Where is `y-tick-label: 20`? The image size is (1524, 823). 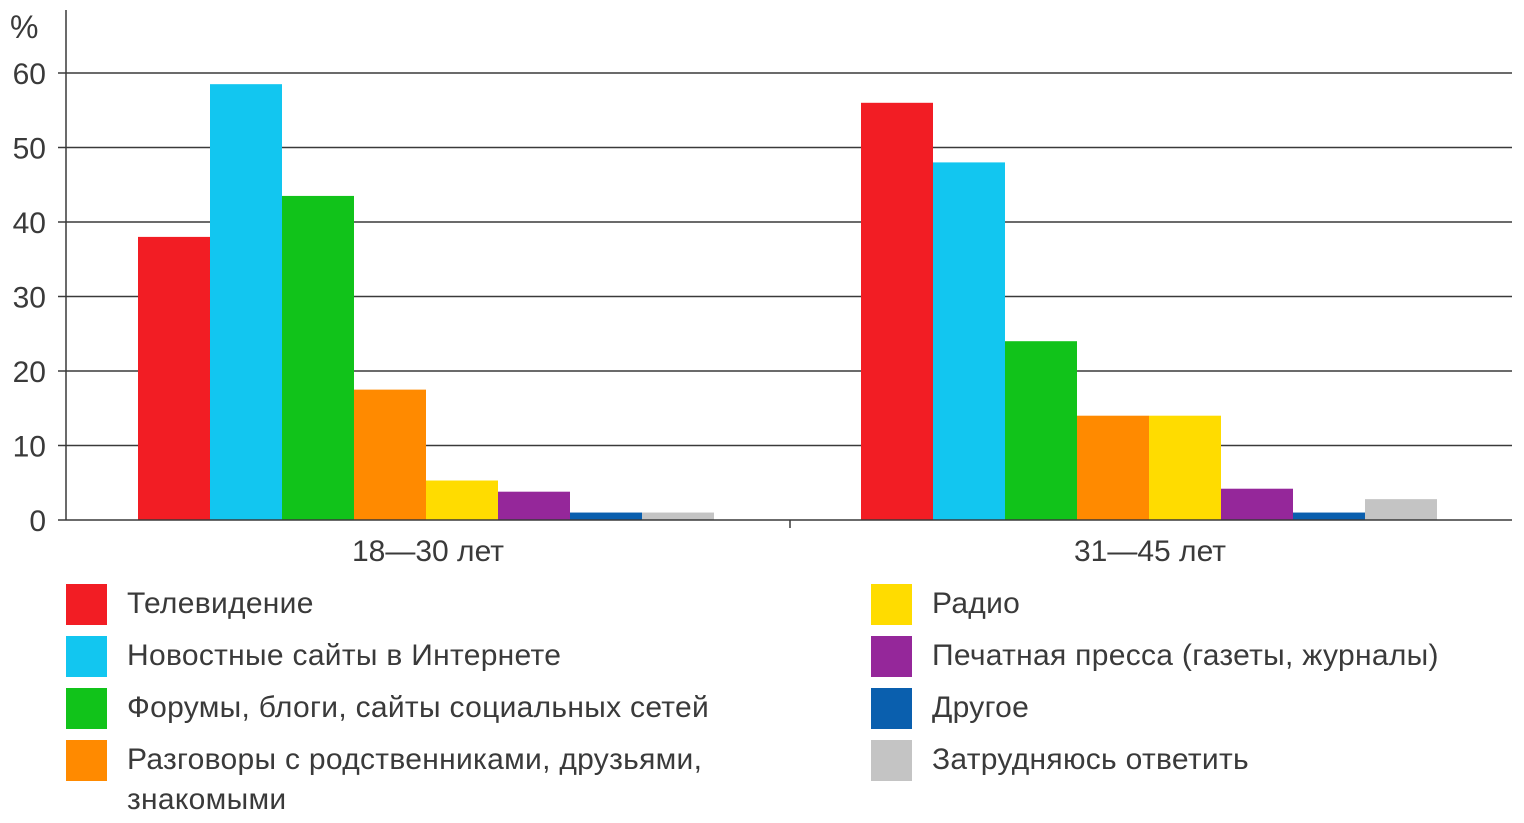
y-tick-label: 20 is located at coordinates (29, 372).